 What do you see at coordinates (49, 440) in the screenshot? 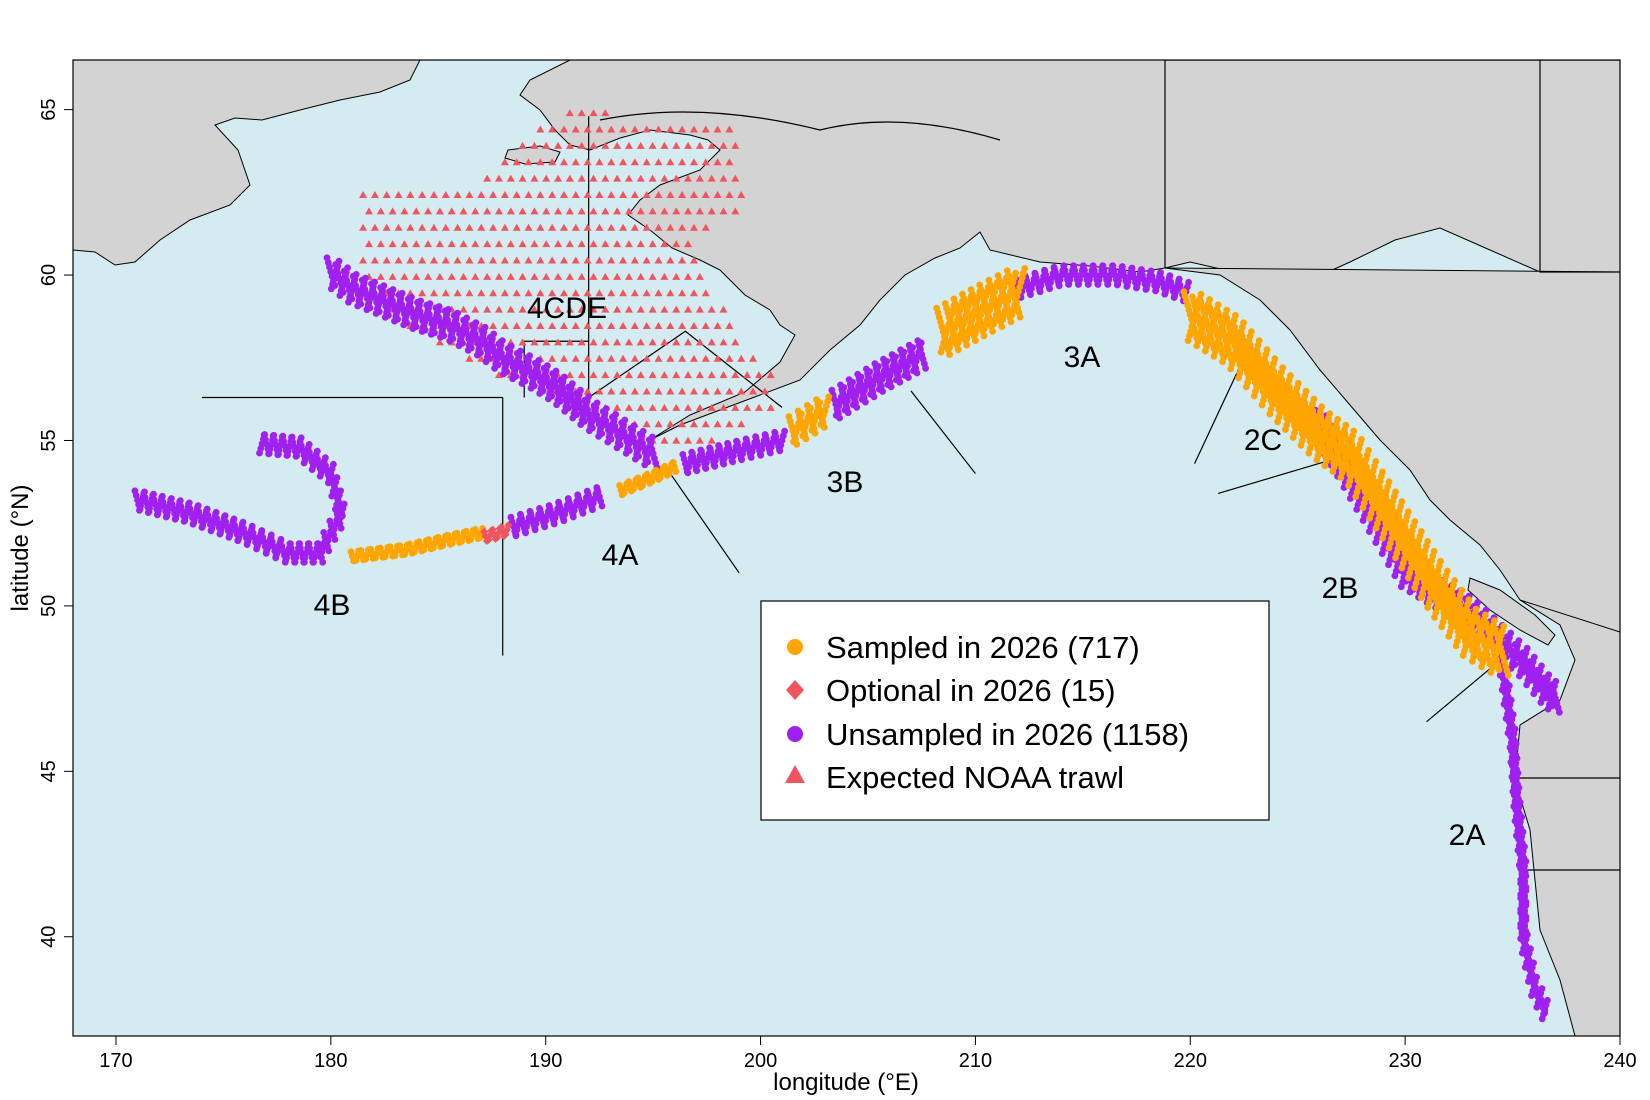
I see `y-tick-label: 55` at bounding box center [49, 440].